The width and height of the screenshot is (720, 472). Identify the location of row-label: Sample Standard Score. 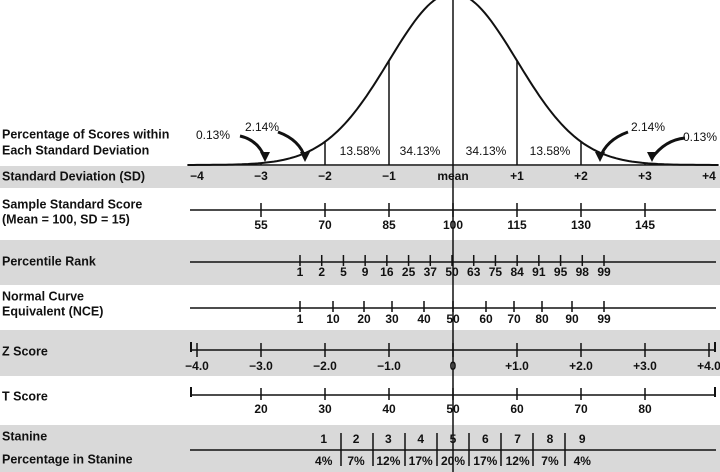
(72, 204).